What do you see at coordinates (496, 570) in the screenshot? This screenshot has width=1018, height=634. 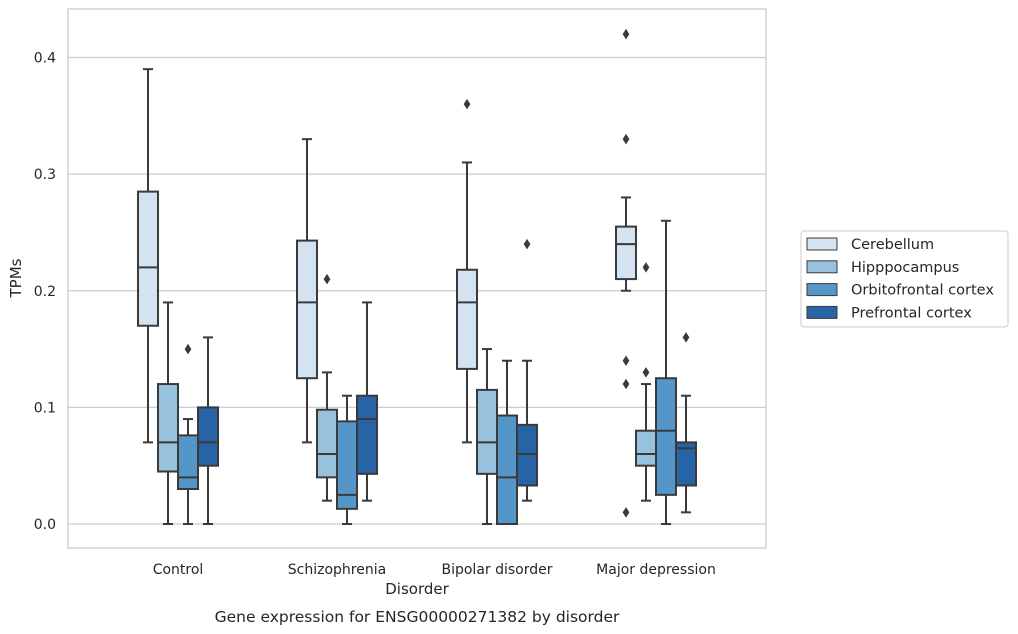 I see `x-tick-label: Bipolar disorder` at bounding box center [496, 570].